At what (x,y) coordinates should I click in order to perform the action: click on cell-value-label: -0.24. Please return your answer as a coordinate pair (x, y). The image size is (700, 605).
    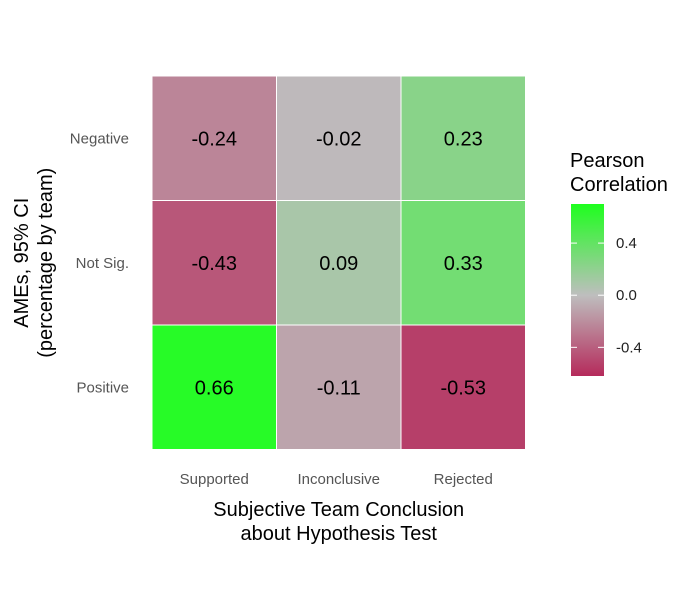
    Looking at the image, I should click on (214, 139).